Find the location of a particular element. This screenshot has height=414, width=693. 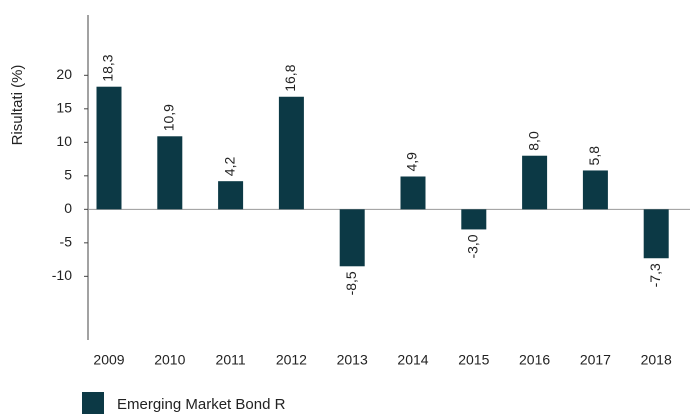

value-label: -8,5 is located at coordinates (351, 283).